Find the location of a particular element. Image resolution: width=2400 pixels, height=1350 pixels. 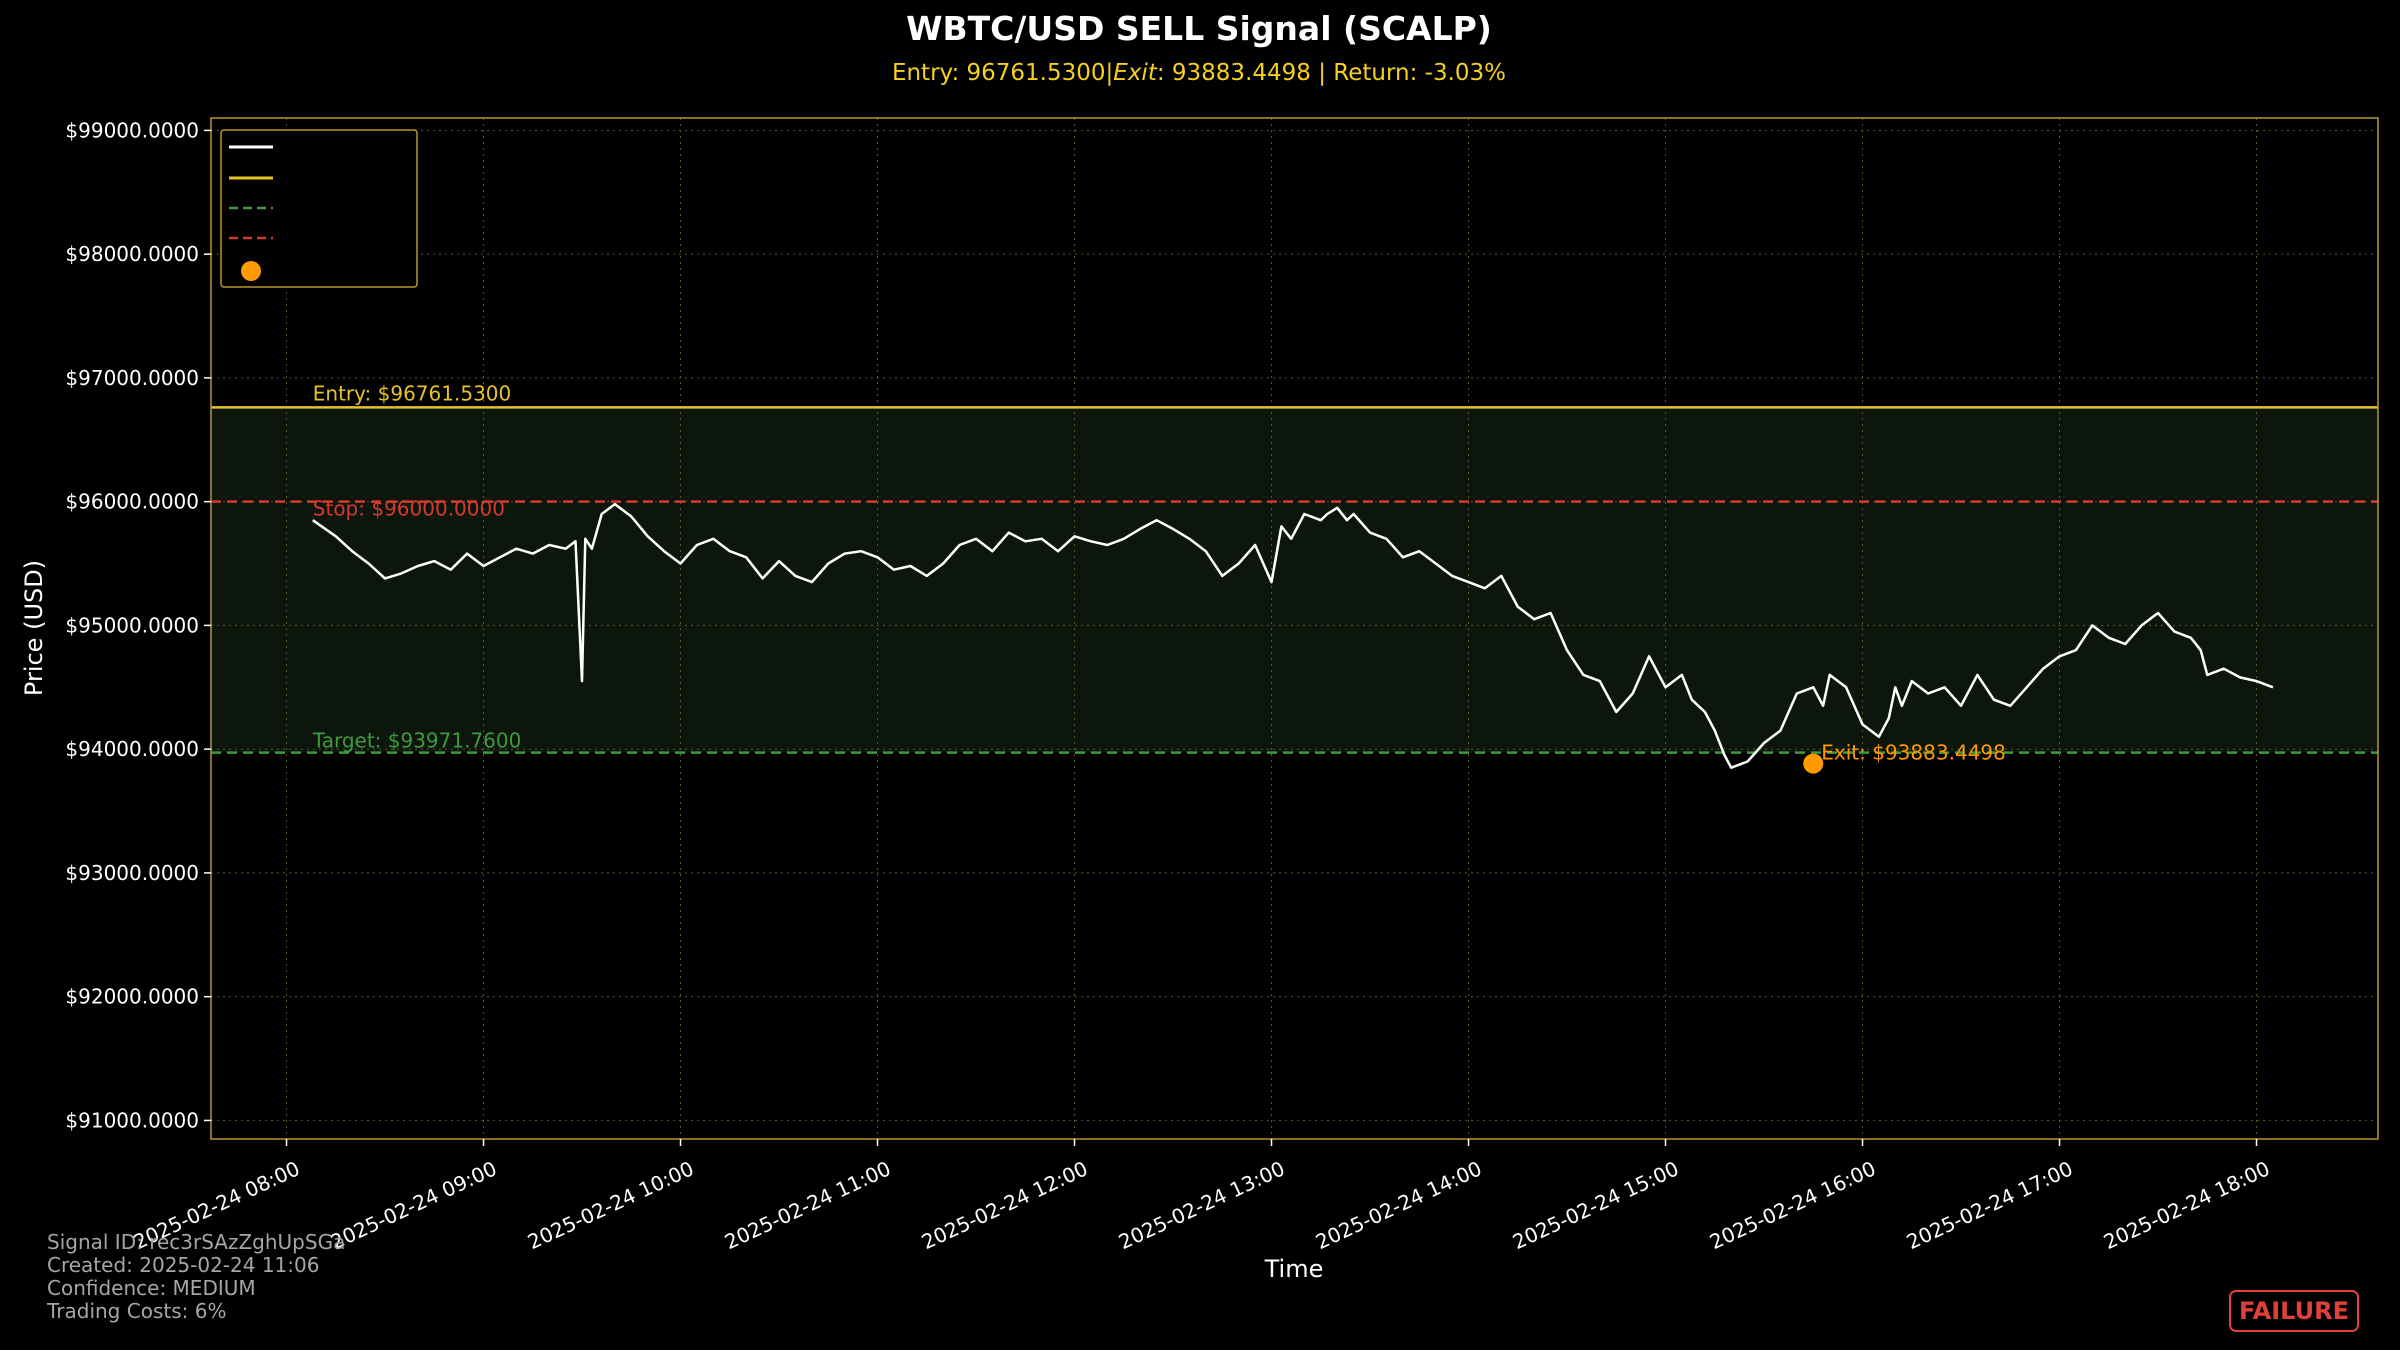

y-tick-label: $95000.0000 is located at coordinates (132, 625).